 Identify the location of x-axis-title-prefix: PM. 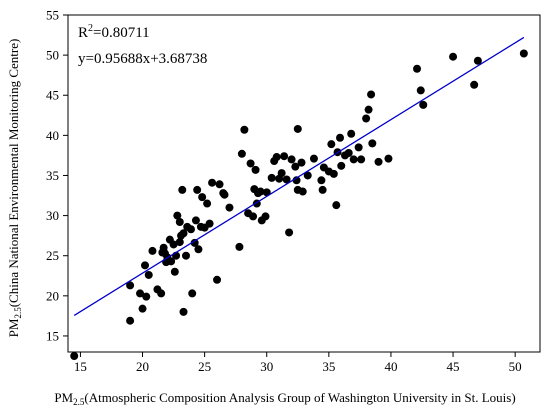
(63, 397).